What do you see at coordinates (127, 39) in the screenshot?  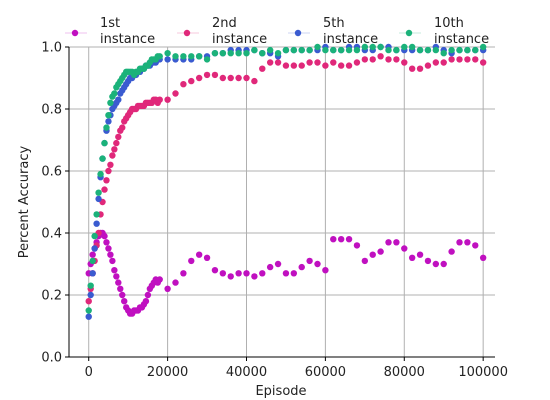 I see `legend-label: instance` at bounding box center [127, 39].